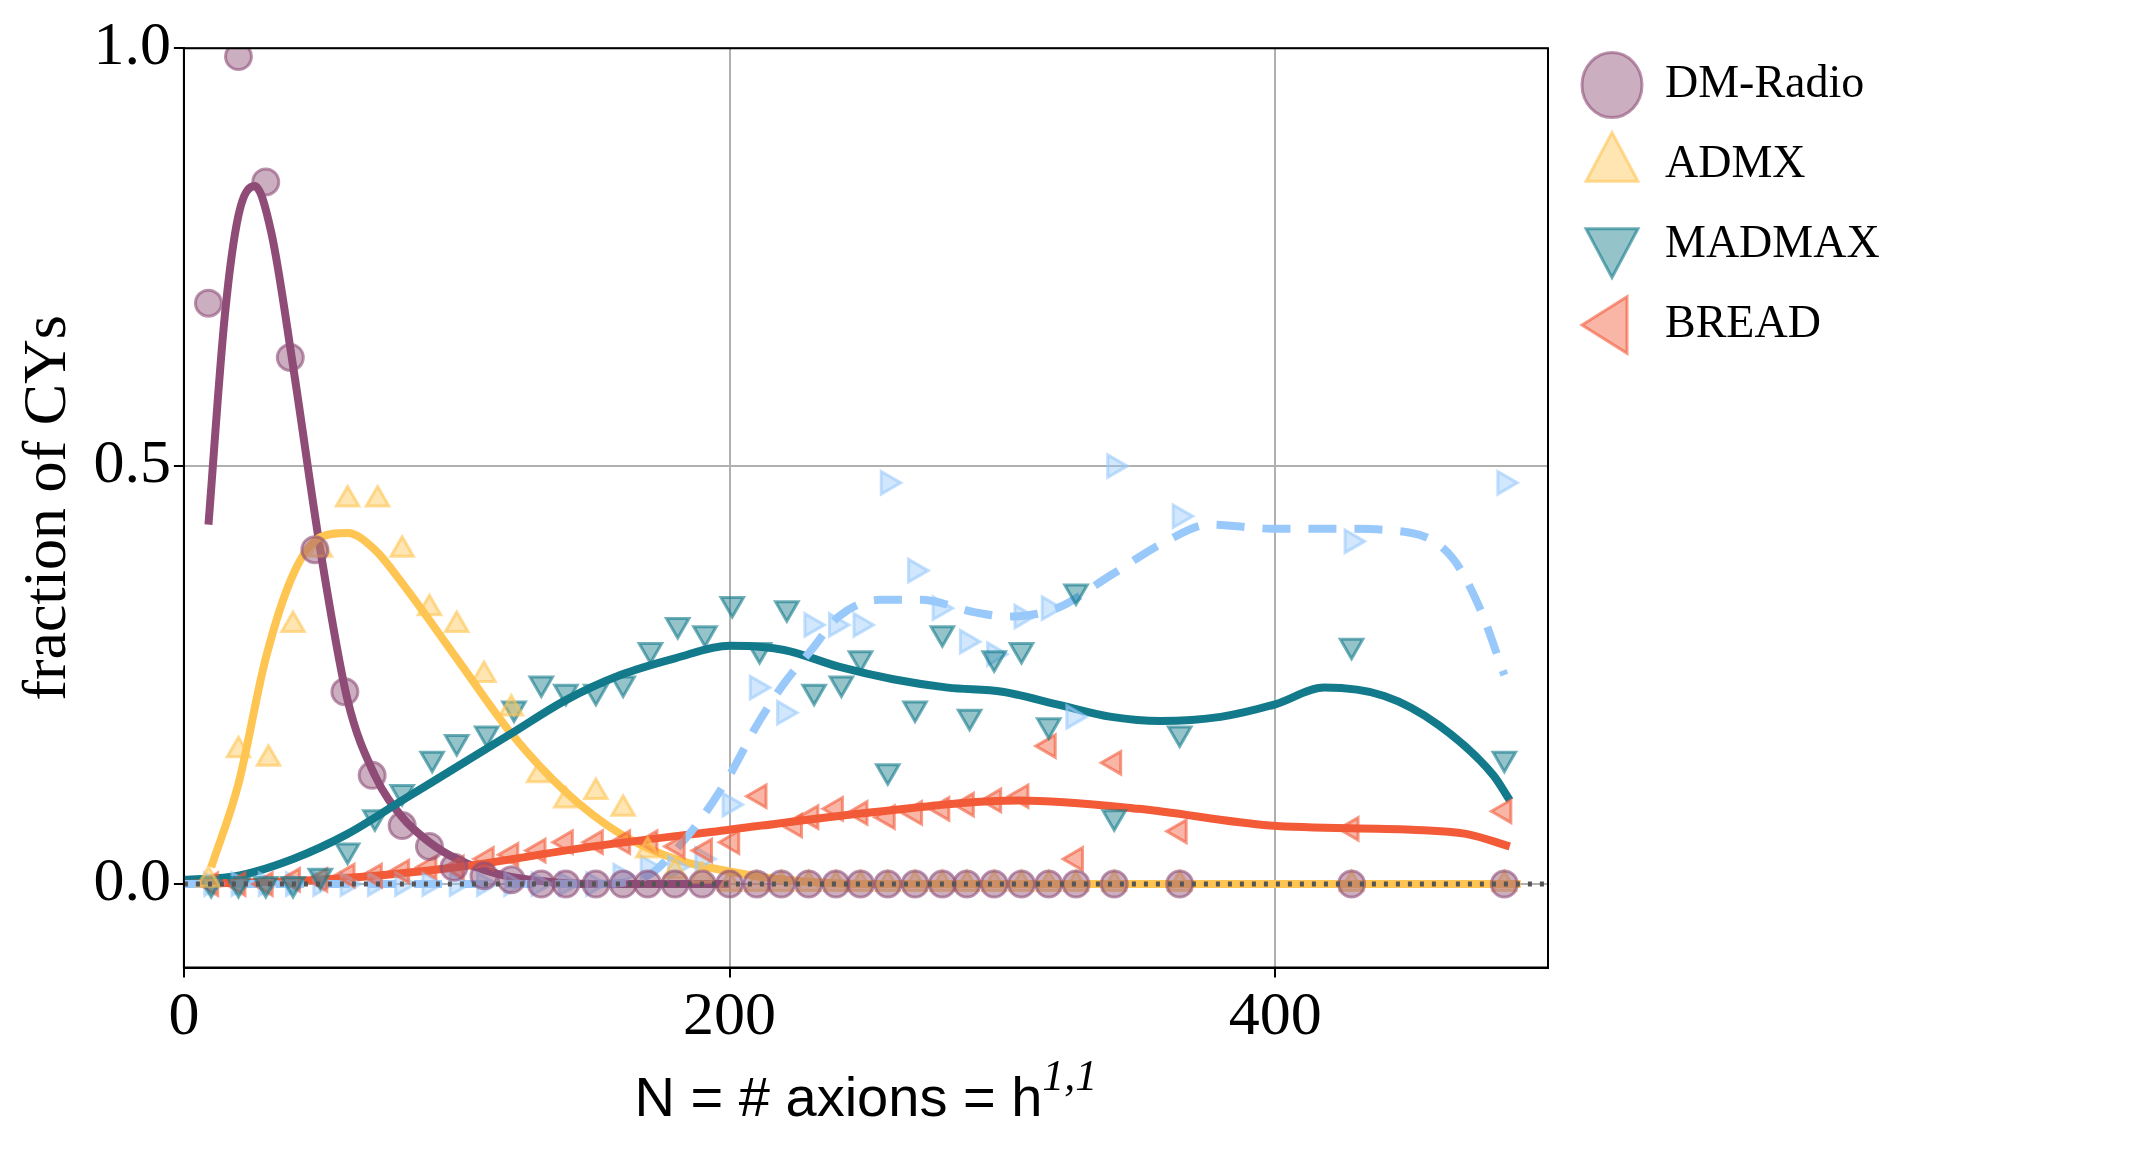 The image size is (2136, 1157). I want to click on y-tick-label: 1.0, so click(132, 43).